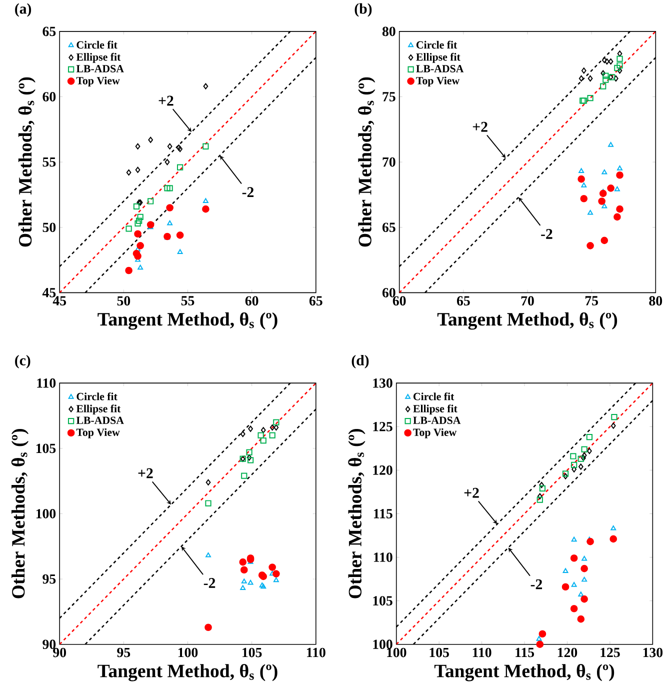 This screenshot has width=666, height=694. I want to click on x-tick-label: 80, so click(655, 301).